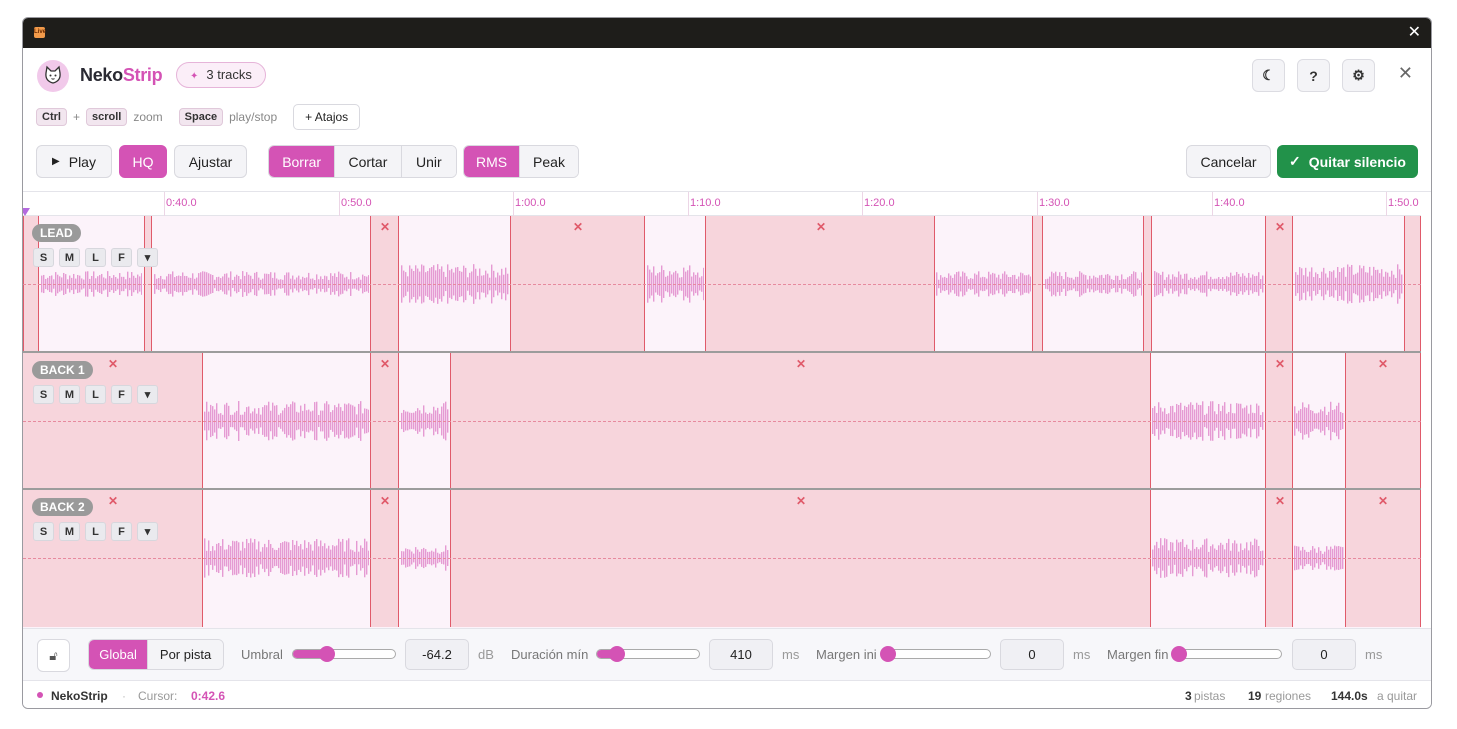  I want to click on min-duration-slider, so click(648, 654).